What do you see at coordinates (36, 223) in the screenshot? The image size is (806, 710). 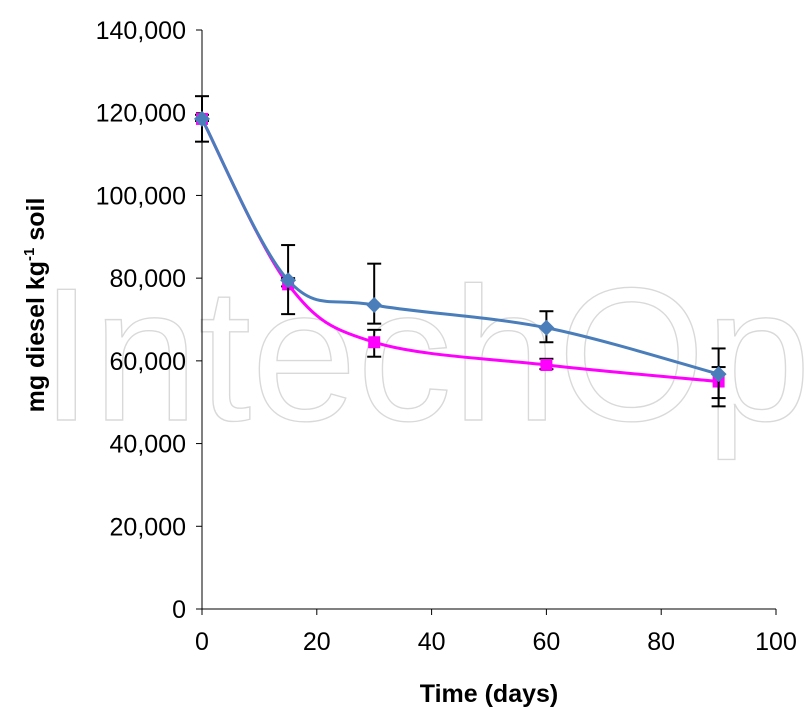 I see `y-axis-title-tail: soil` at bounding box center [36, 223].